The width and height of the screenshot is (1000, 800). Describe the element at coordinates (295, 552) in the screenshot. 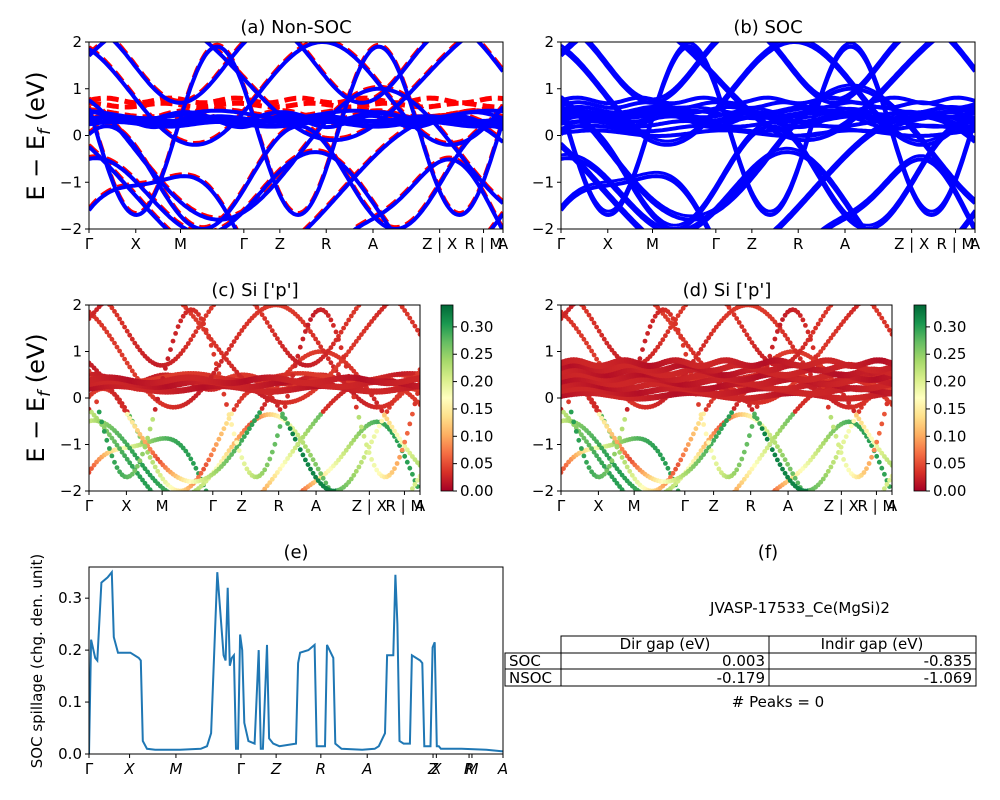

I see `panel-e-title: (e)` at that location.